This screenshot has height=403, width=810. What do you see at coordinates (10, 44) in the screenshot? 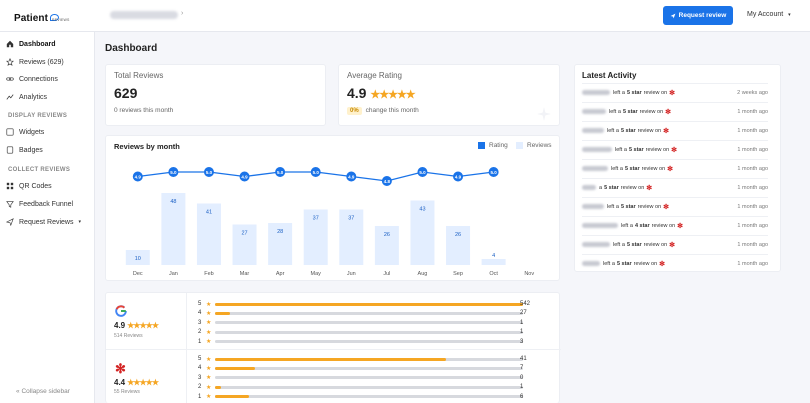
I see `home-icon` at bounding box center [10, 44].